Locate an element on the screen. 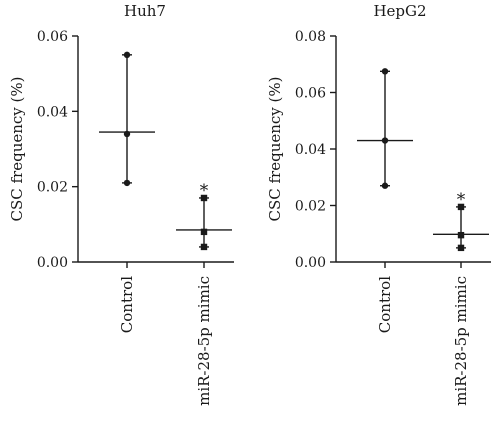  y-tick-label: 0.08 is located at coordinates (310, 37).